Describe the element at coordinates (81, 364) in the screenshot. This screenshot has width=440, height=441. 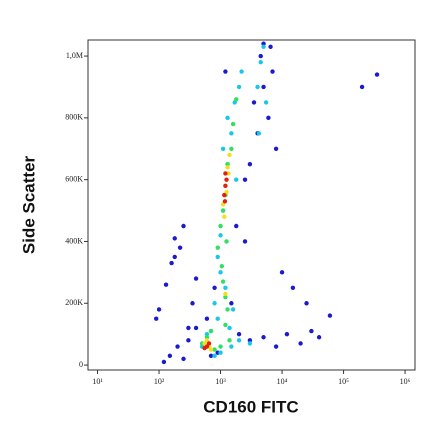
I see `y-tick-label: 0` at that location.